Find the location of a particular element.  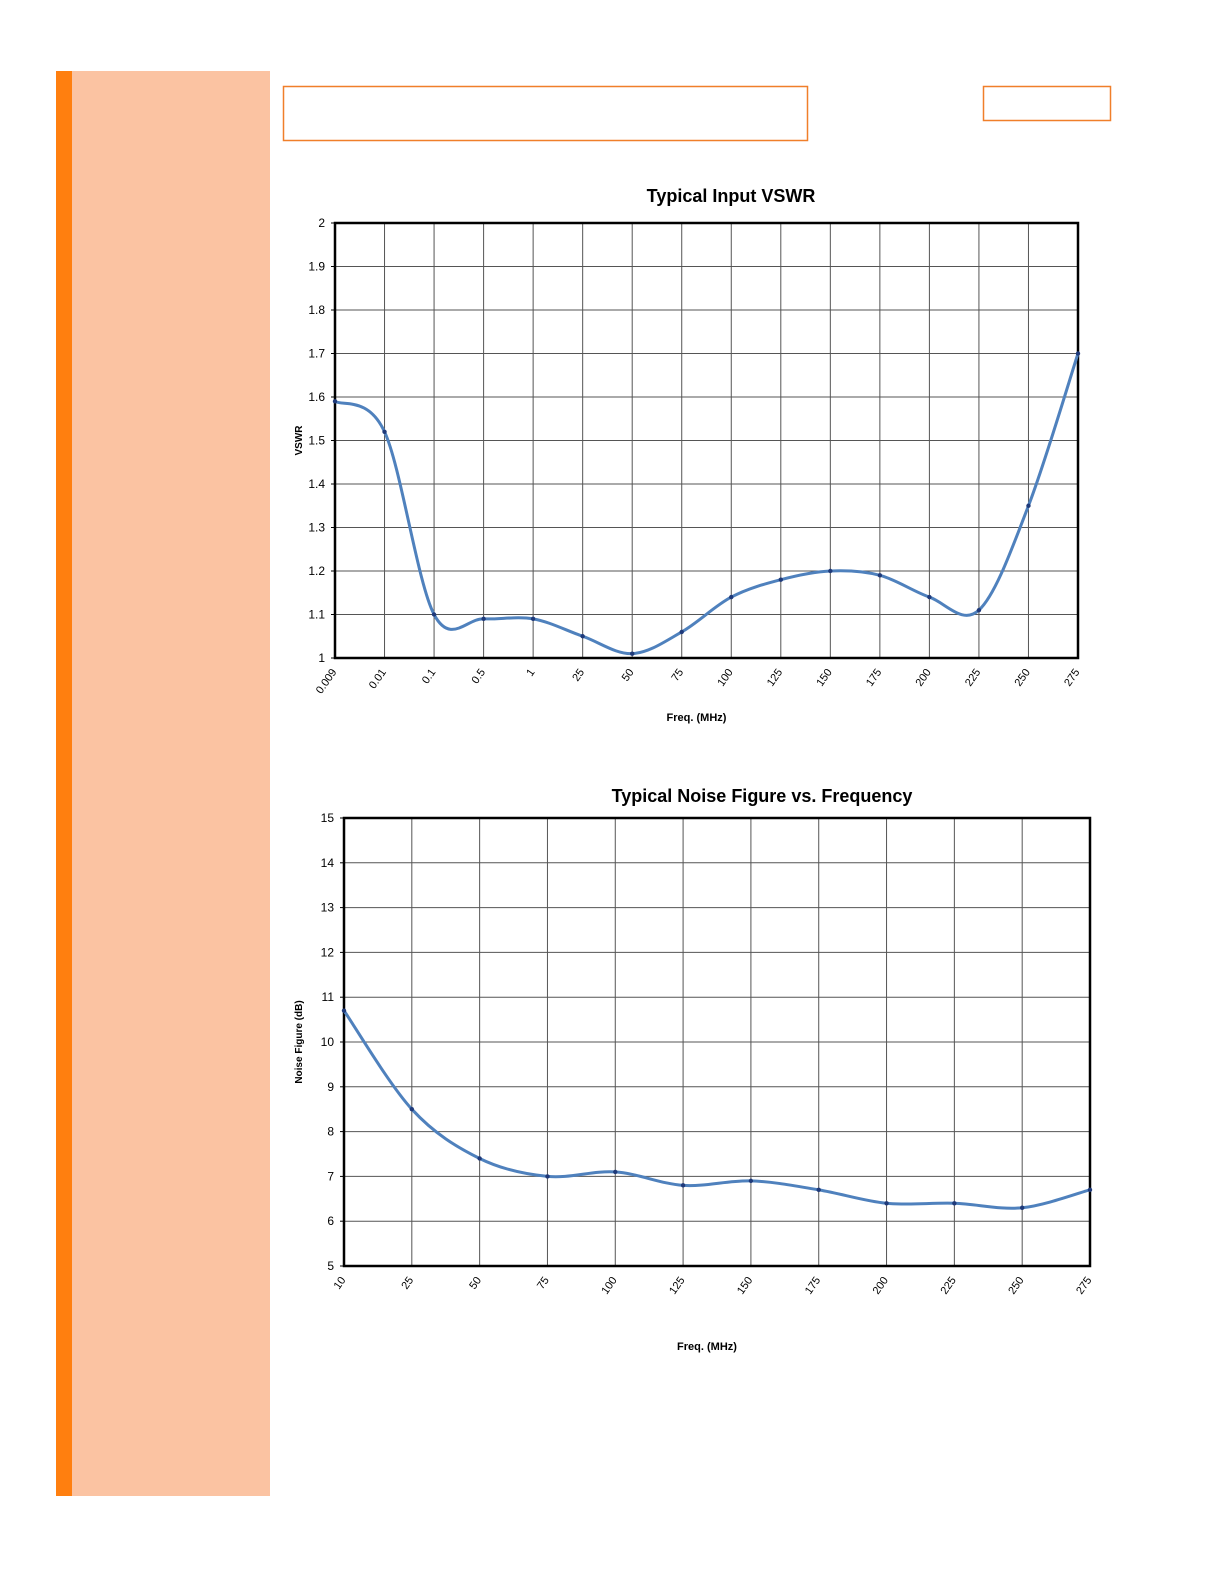

chart-title: Typical Input VSWR is located at coordinates (731, 196).